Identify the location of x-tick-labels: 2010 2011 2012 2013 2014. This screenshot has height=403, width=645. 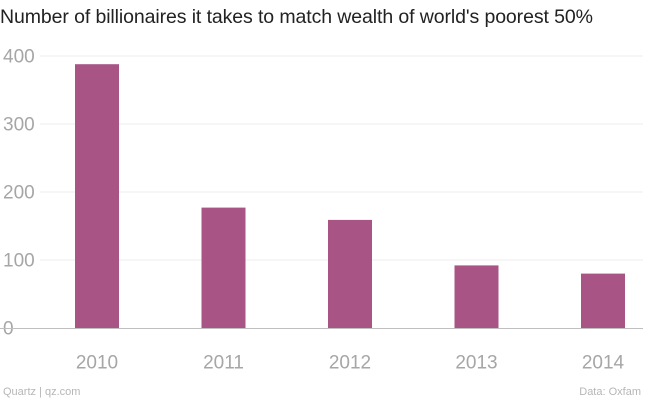
(350, 363).